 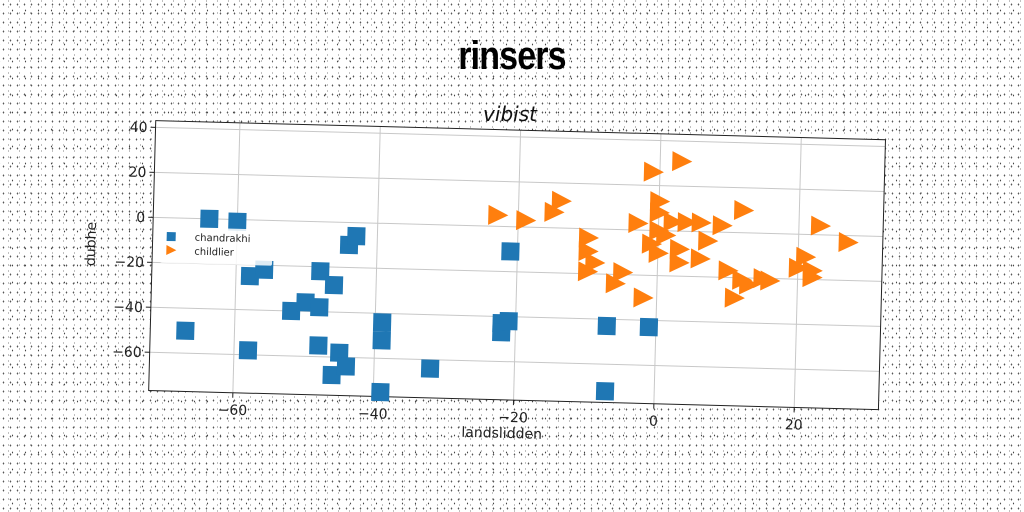 I want to click on y-tick-label: 20, so click(x=137, y=173).